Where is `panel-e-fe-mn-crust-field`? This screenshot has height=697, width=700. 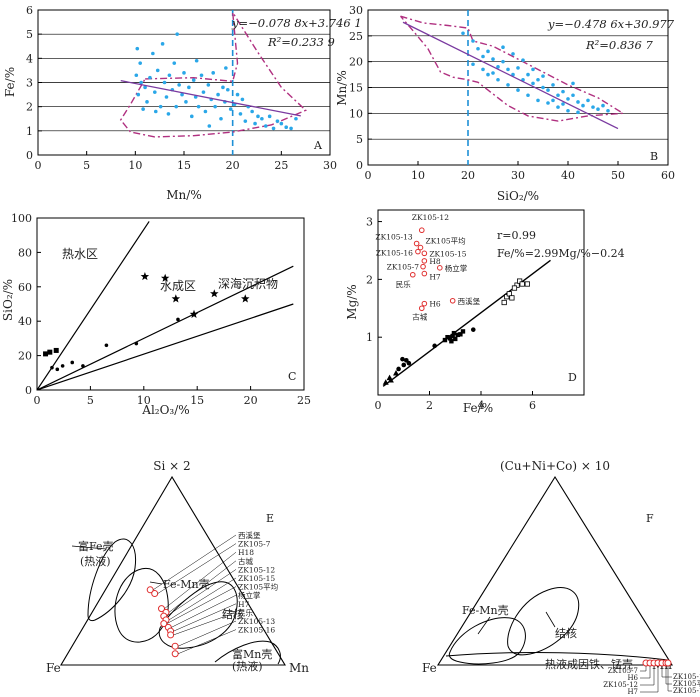
panel-e-fe-mn-crust-field is located at coordinates (141, 605).